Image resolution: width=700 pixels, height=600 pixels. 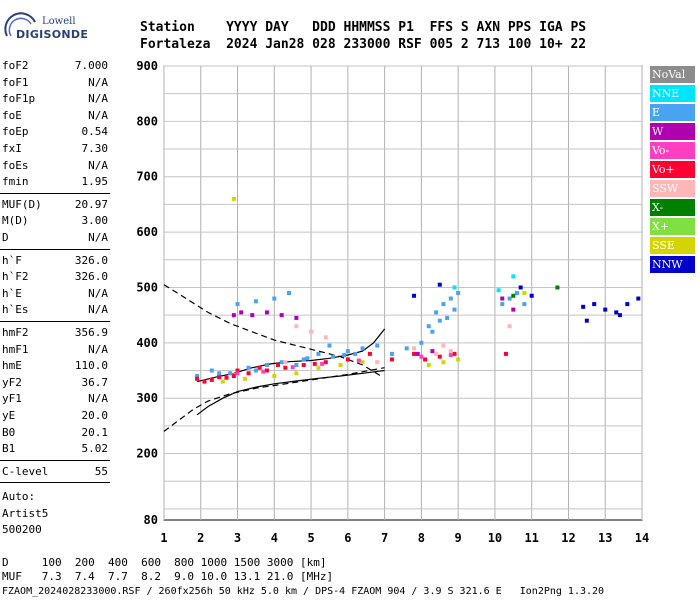 I want to click on param-key: foEp, so click(x=15, y=132).